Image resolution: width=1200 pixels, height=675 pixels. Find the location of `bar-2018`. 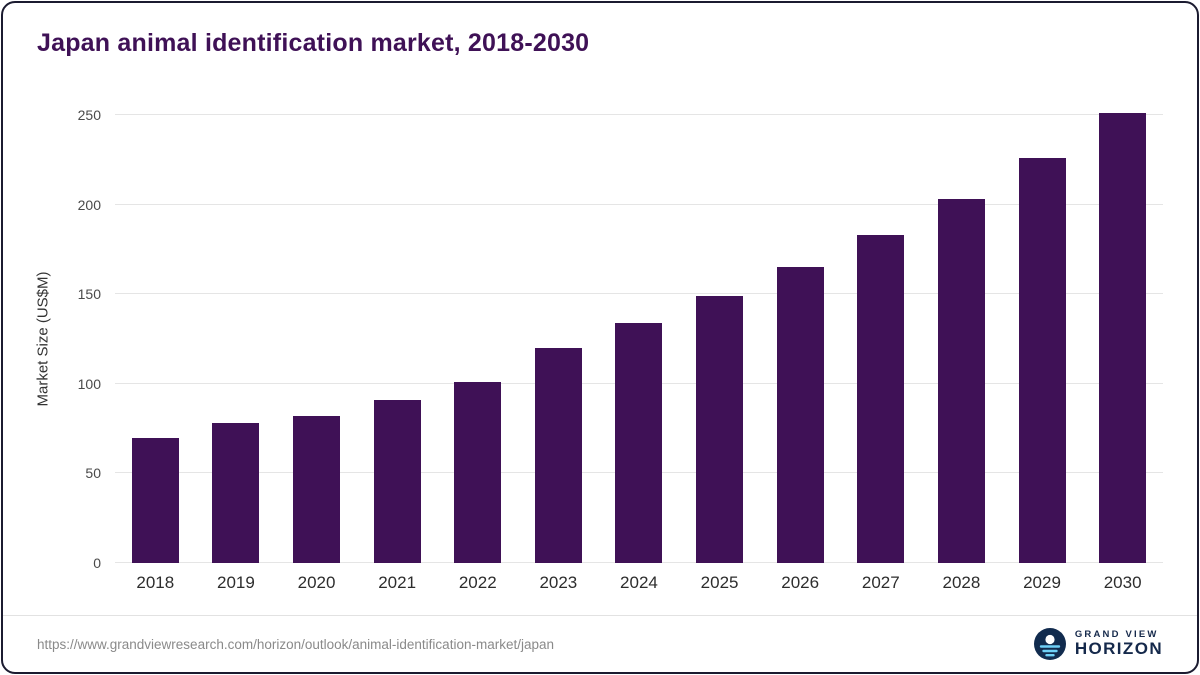

bar-2018 is located at coordinates (155, 500).